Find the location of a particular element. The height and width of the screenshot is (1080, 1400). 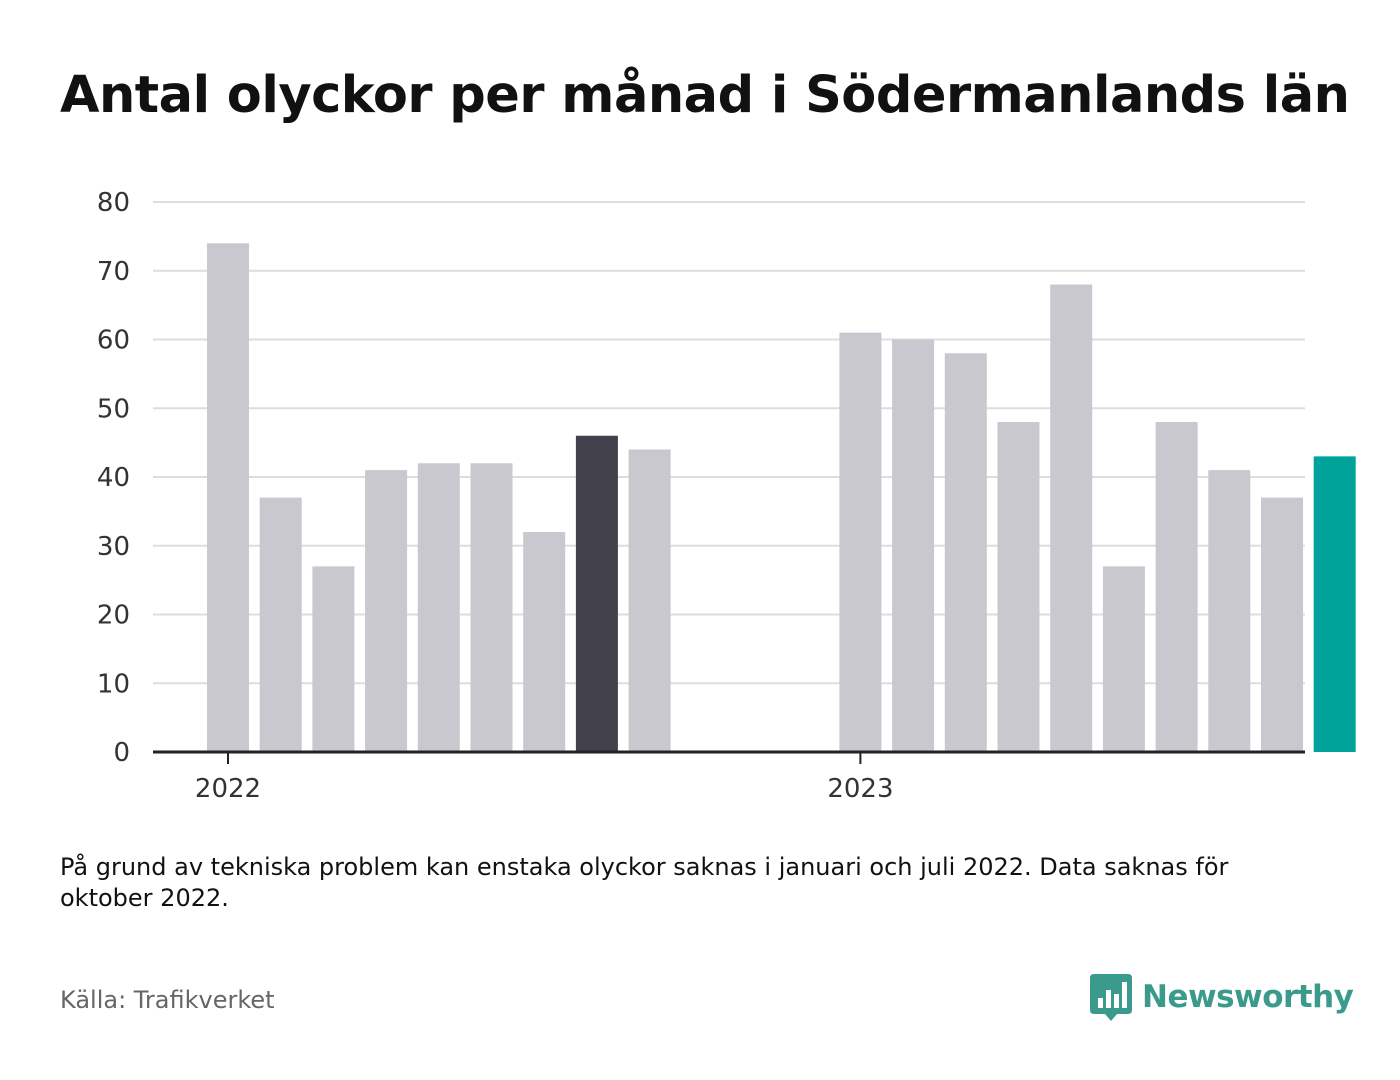

source-text: Källa: Trafikverket is located at coordinates (167, 1000).